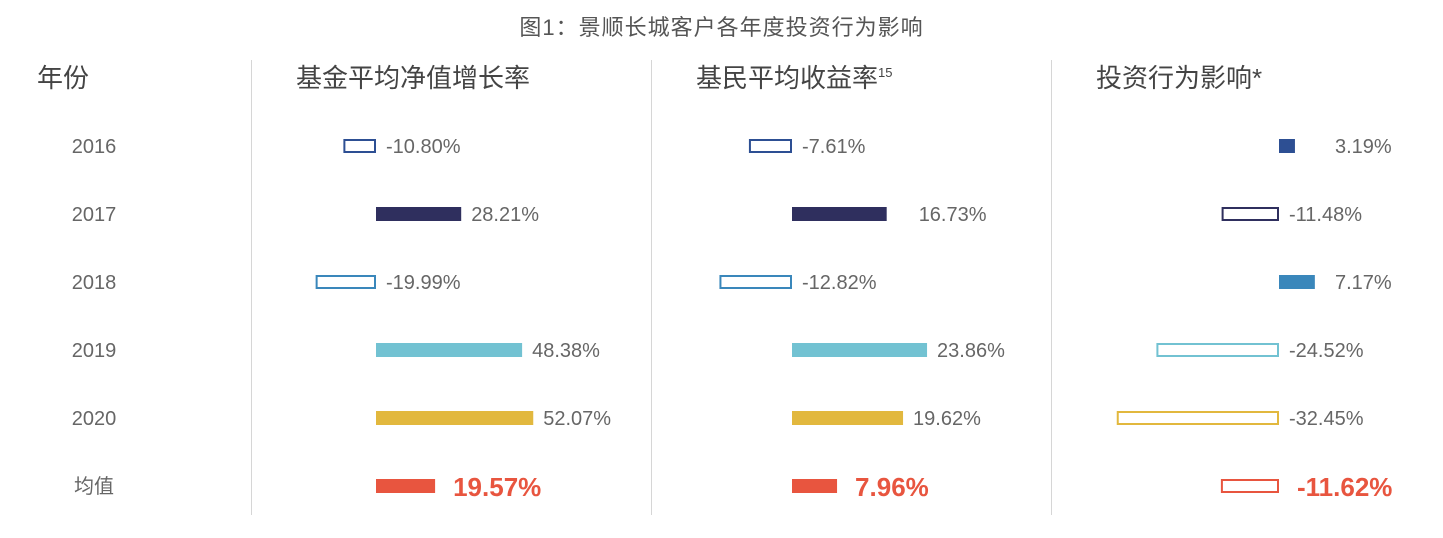  Describe the element at coordinates (1344, 487) in the screenshot. I see `data-label: -11.62%` at that location.